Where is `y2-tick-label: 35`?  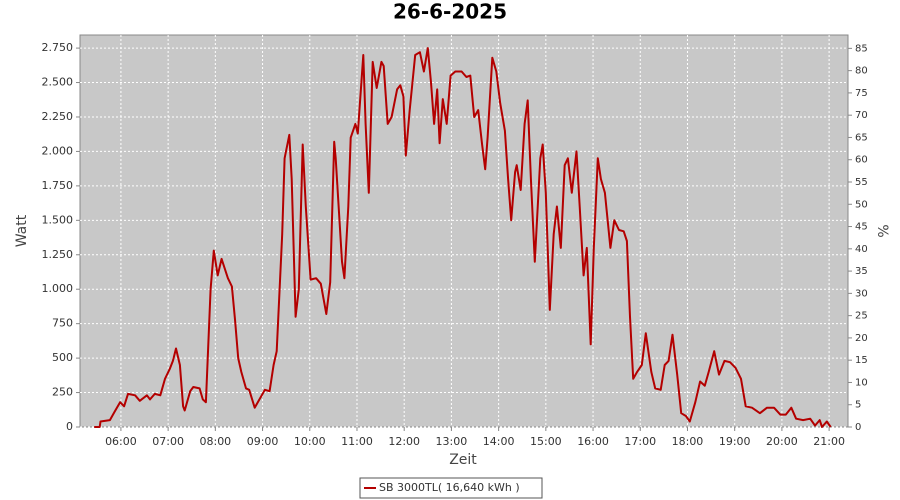
y2-tick-label: 35 is located at coordinates (861, 271).